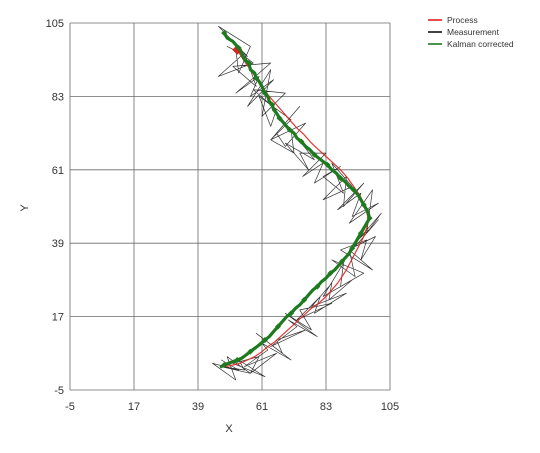 The image size is (540, 453). What do you see at coordinates (58, 171) in the screenshot?
I see `y-tick-label: 61` at bounding box center [58, 171].